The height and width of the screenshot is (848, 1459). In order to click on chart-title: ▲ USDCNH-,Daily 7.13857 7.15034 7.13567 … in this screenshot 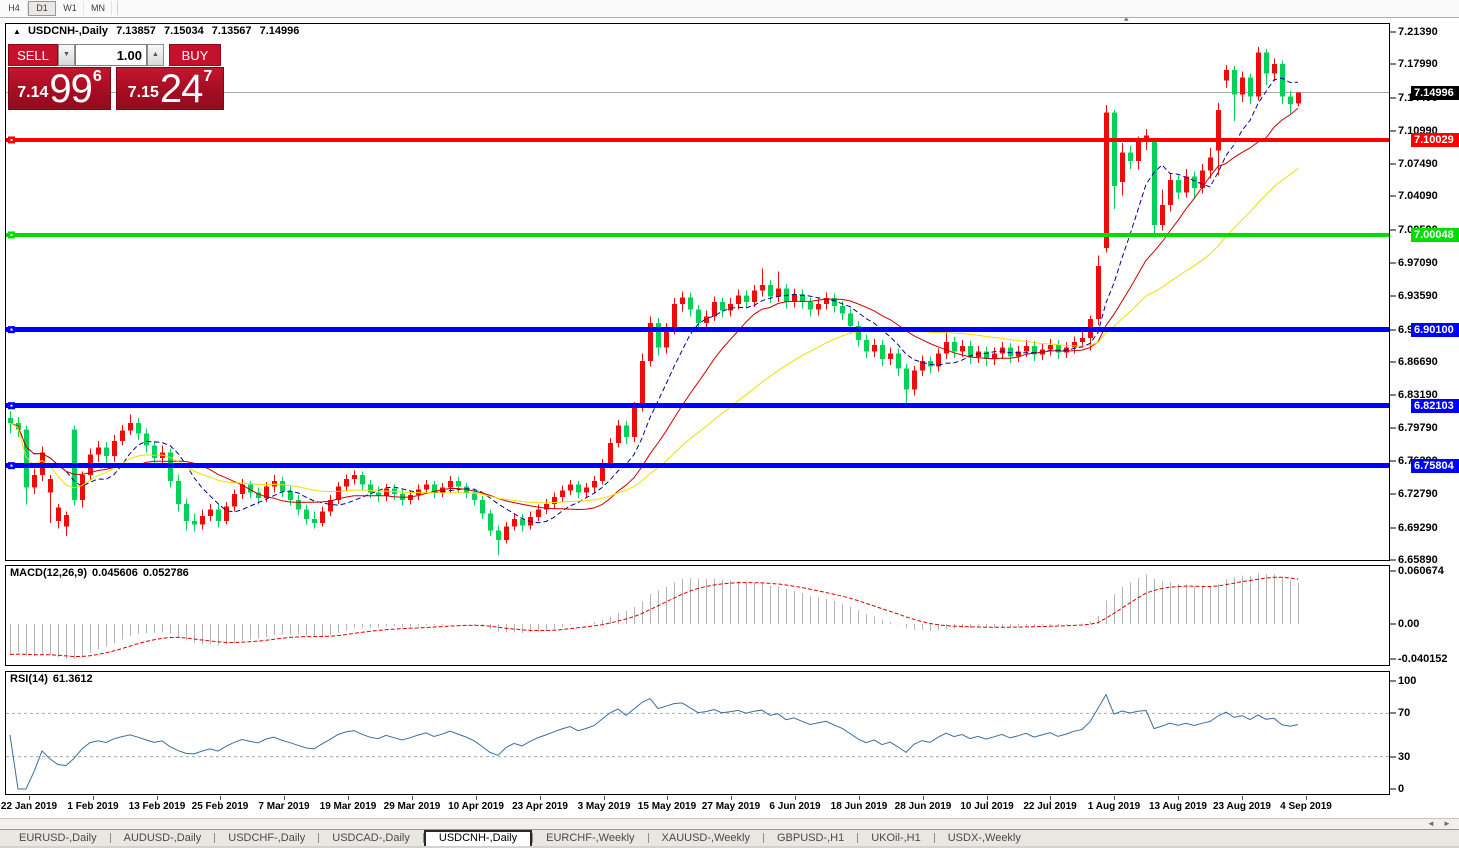, I will do `click(158, 31)`.